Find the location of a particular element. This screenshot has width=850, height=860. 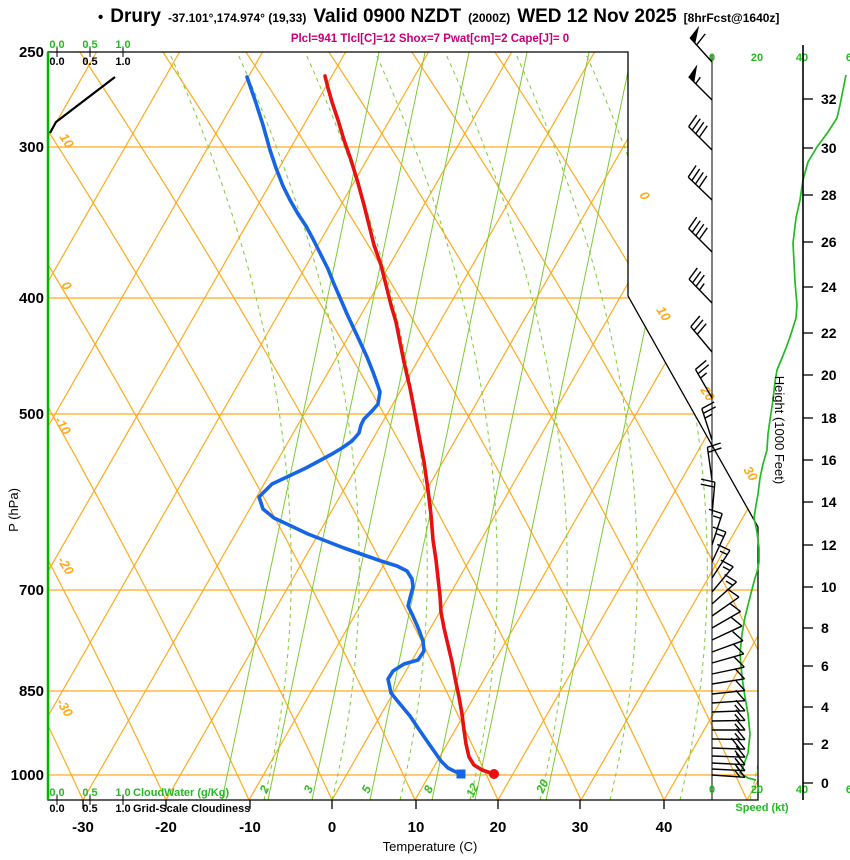

grid-line-label: -10 is located at coordinates (62, 426).